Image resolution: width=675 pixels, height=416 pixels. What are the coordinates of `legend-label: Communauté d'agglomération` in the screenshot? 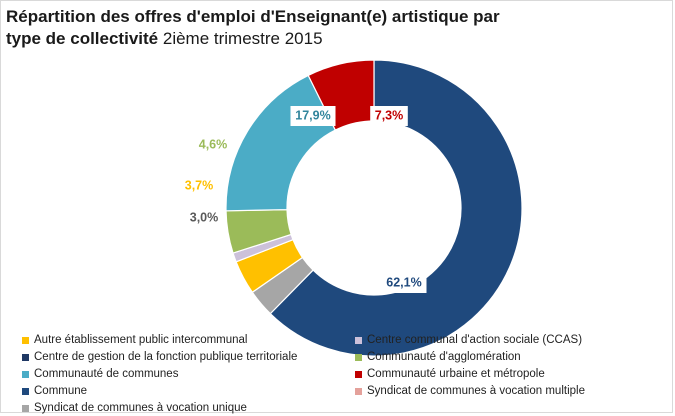 It's located at (444, 357).